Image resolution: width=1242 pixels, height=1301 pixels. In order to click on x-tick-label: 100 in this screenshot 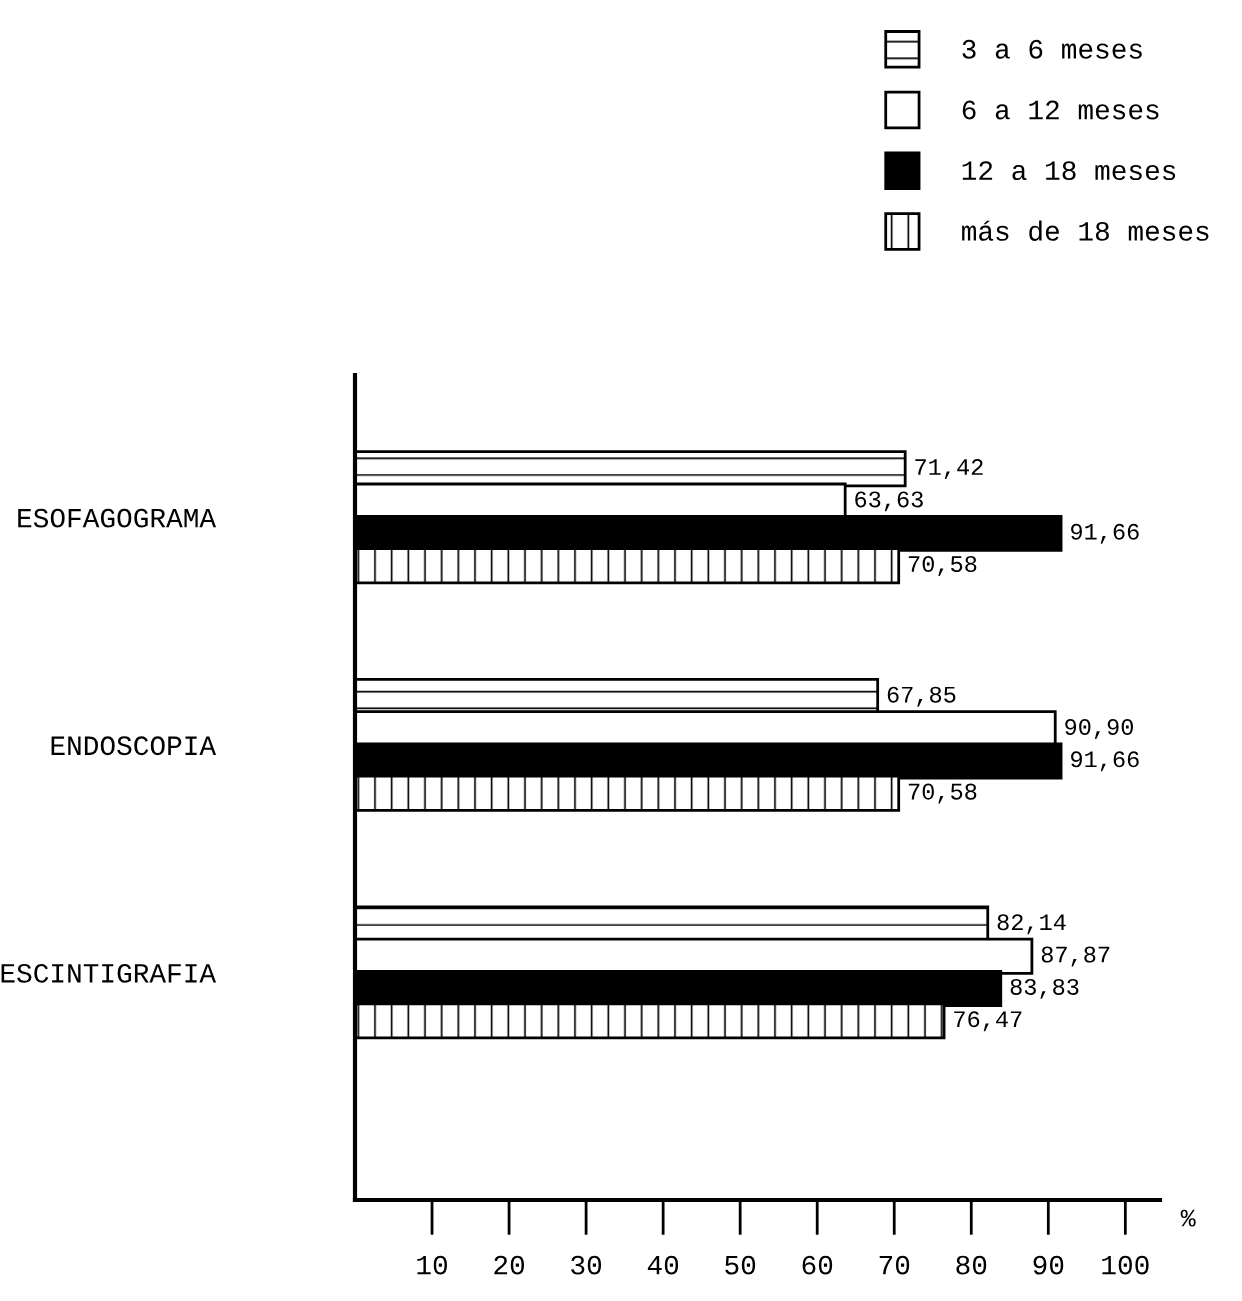, I will do `click(1125, 1265)`.